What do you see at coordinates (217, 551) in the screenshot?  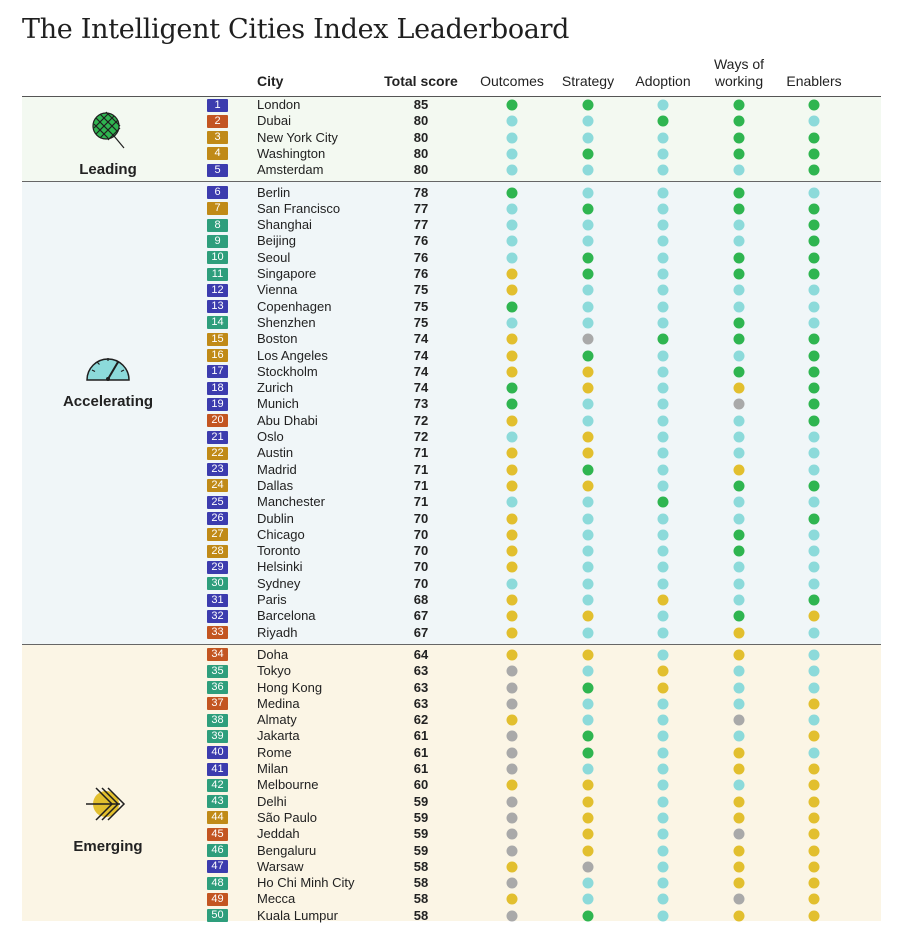 I see `rank-badge: 28` at bounding box center [217, 551].